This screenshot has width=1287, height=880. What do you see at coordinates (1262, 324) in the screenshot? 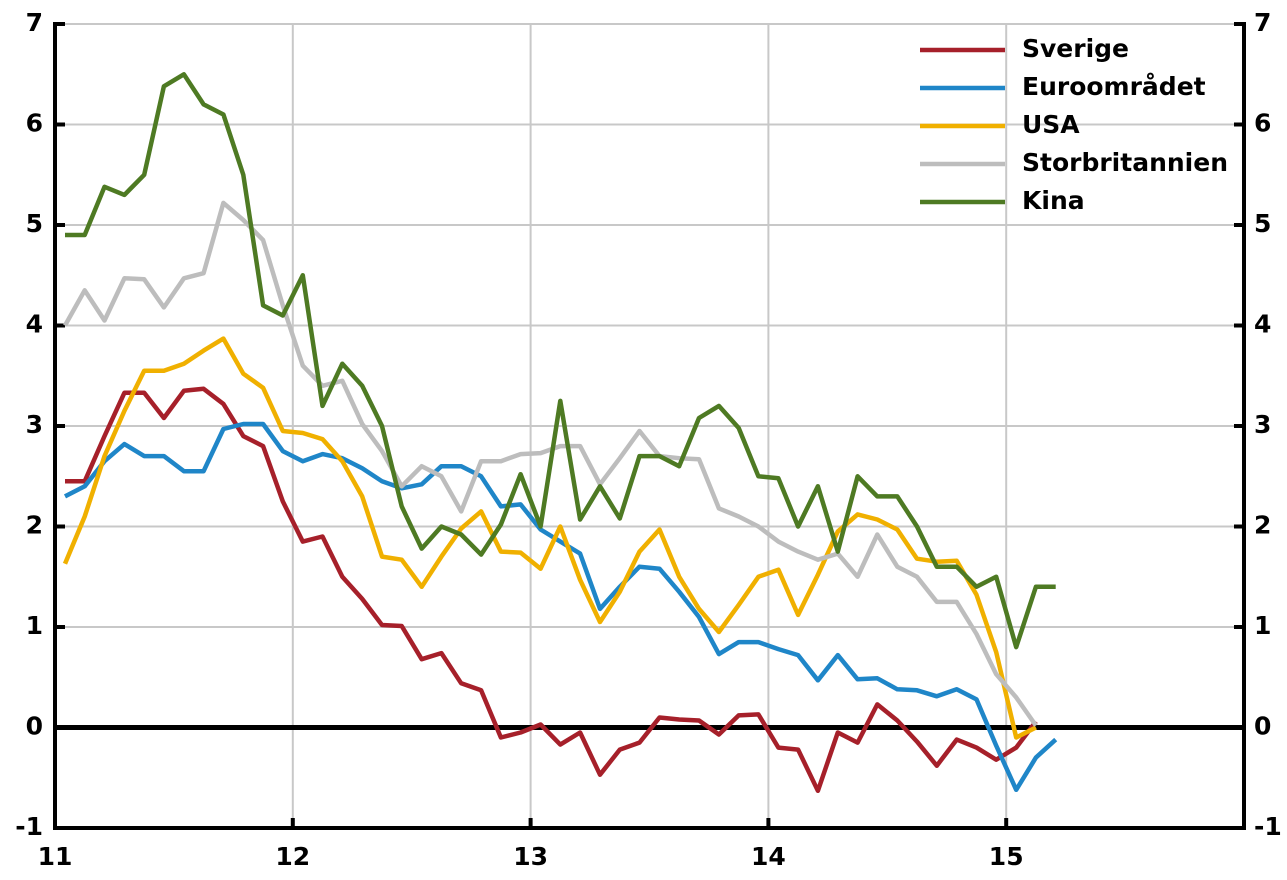
I see `y-tick-label-right: 4` at bounding box center [1262, 324].